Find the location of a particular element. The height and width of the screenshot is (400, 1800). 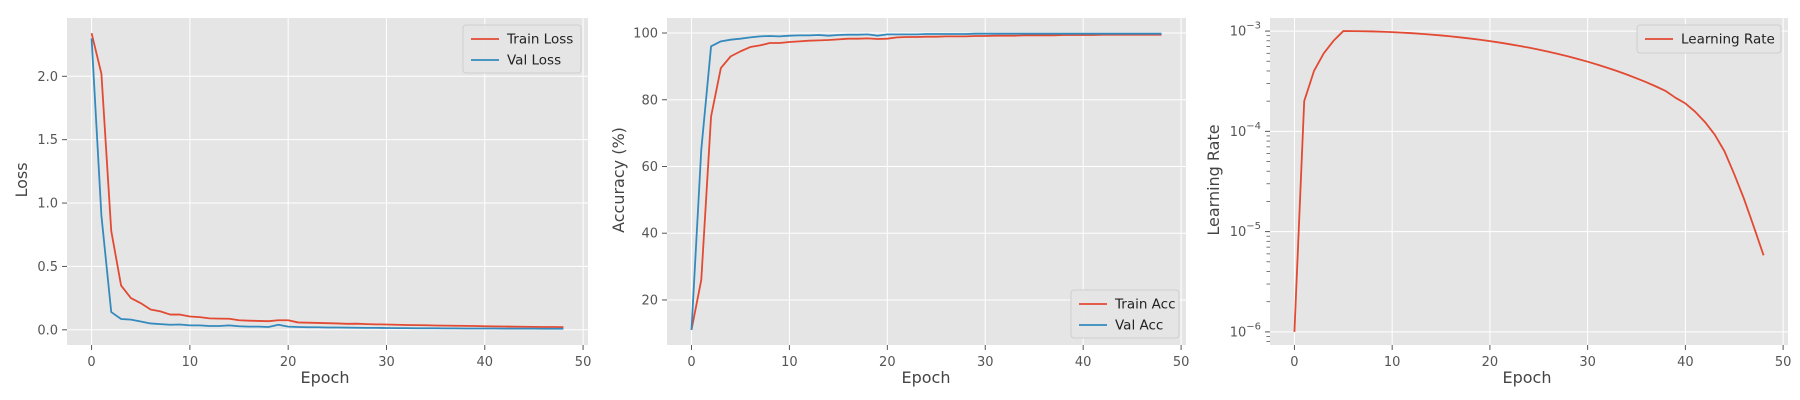

legend-label: Train Acc is located at coordinates (1145, 305).